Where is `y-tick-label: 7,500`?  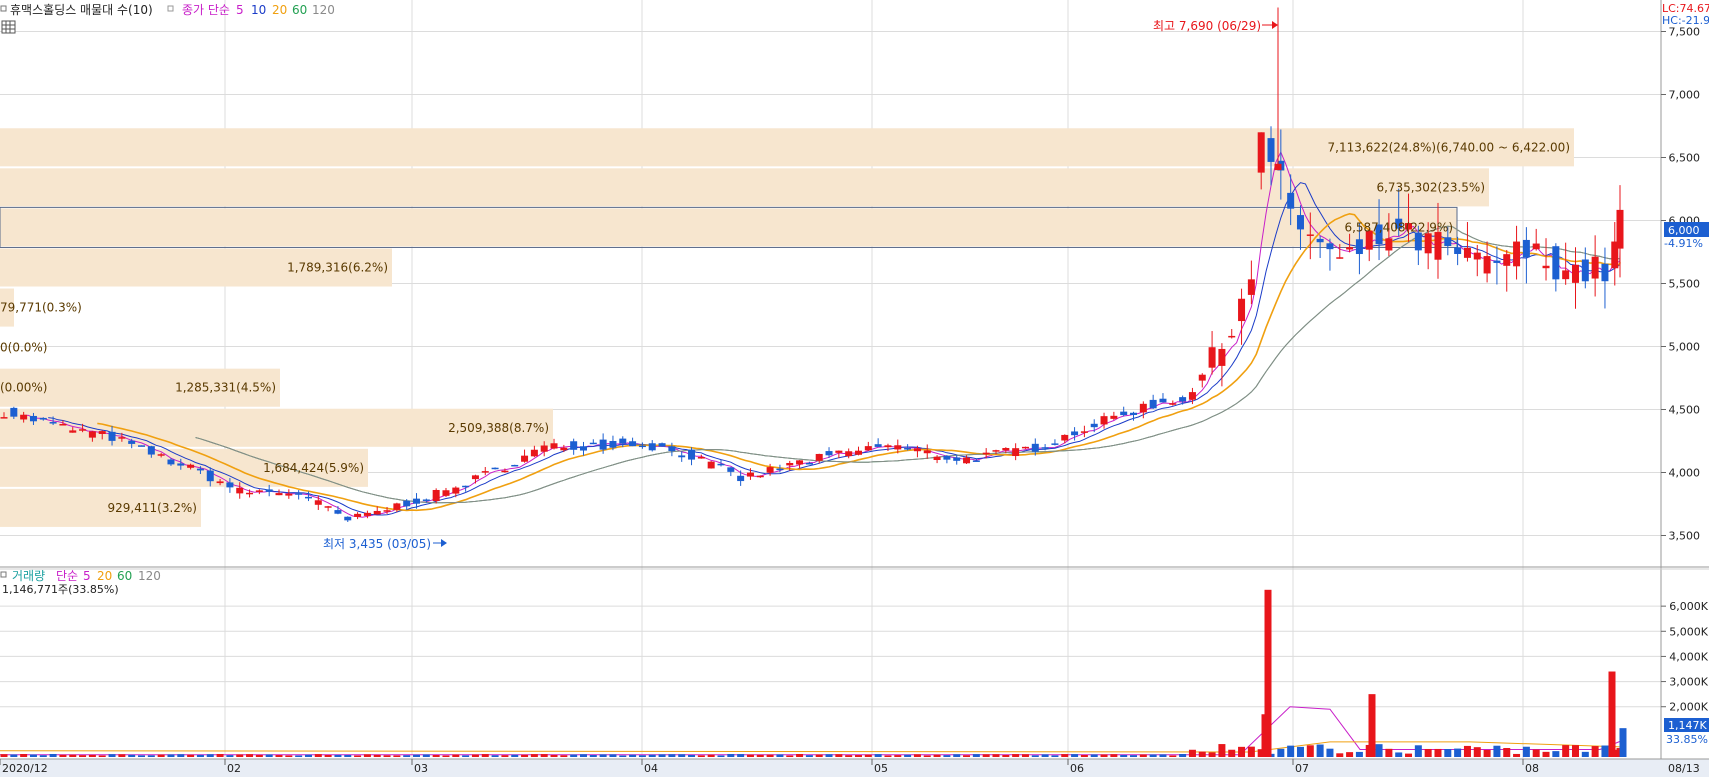
y-tick-label: 7,500 is located at coordinates (1685, 32).